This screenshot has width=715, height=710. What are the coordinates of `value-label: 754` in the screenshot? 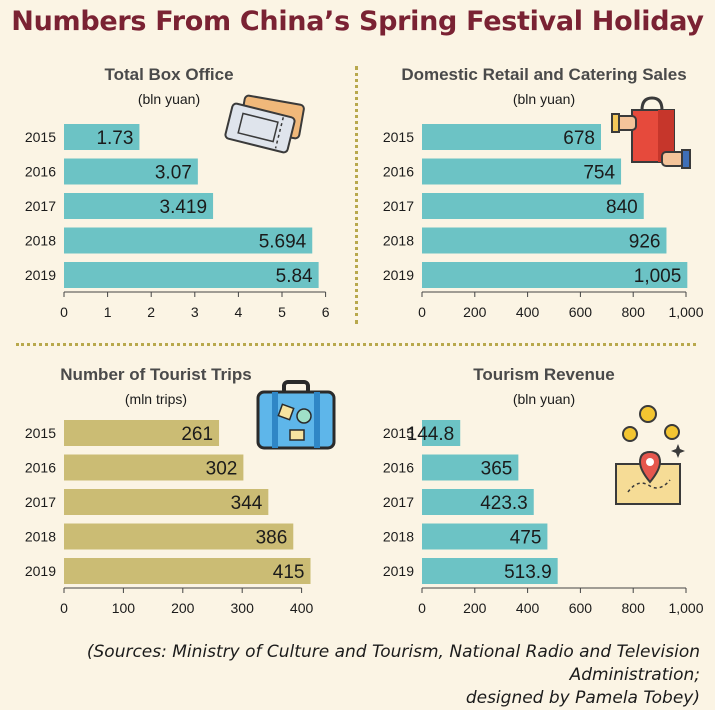 It's located at (599, 173).